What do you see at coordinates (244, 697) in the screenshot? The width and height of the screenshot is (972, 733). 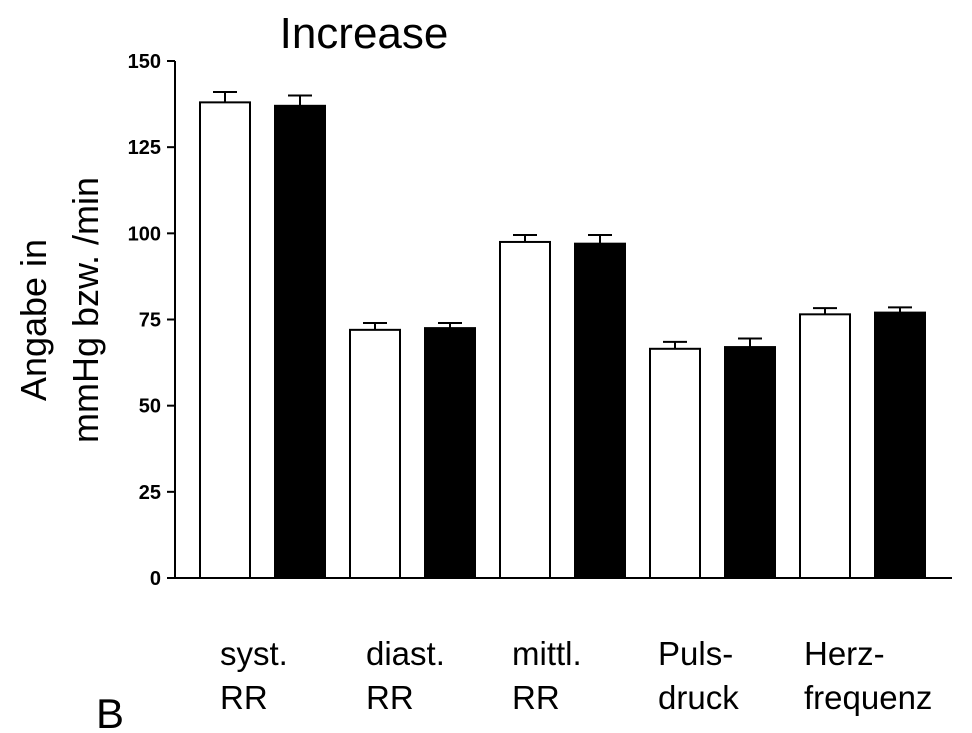 I see `category-label-0-line-1: RR` at bounding box center [244, 697].